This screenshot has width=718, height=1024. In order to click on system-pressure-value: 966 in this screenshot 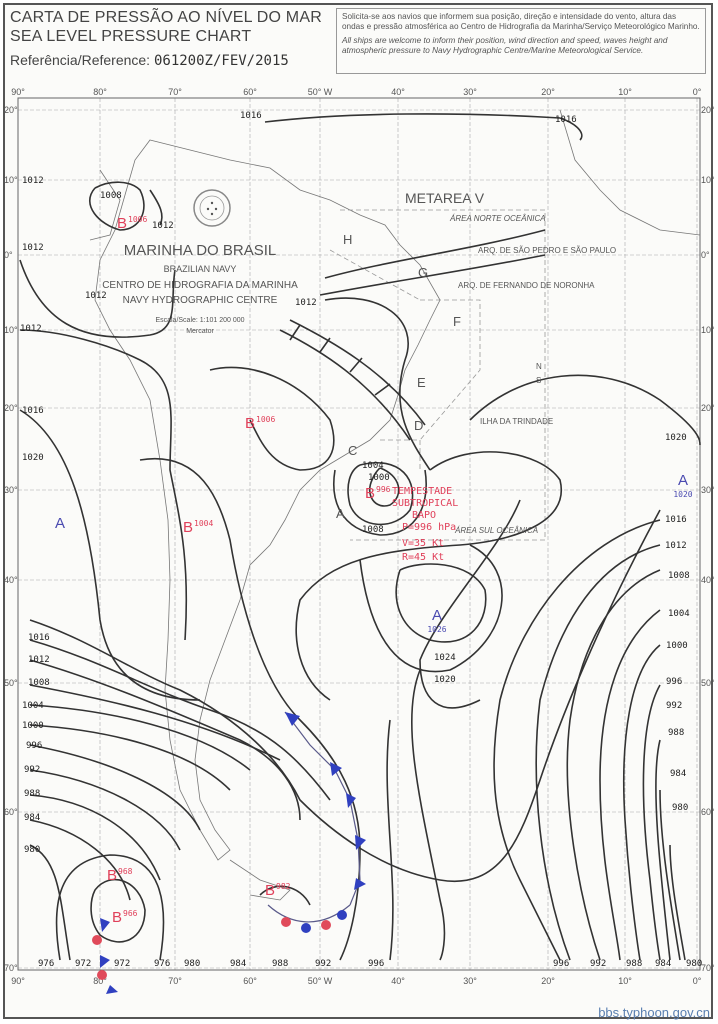, I will do `click(130, 913)`.